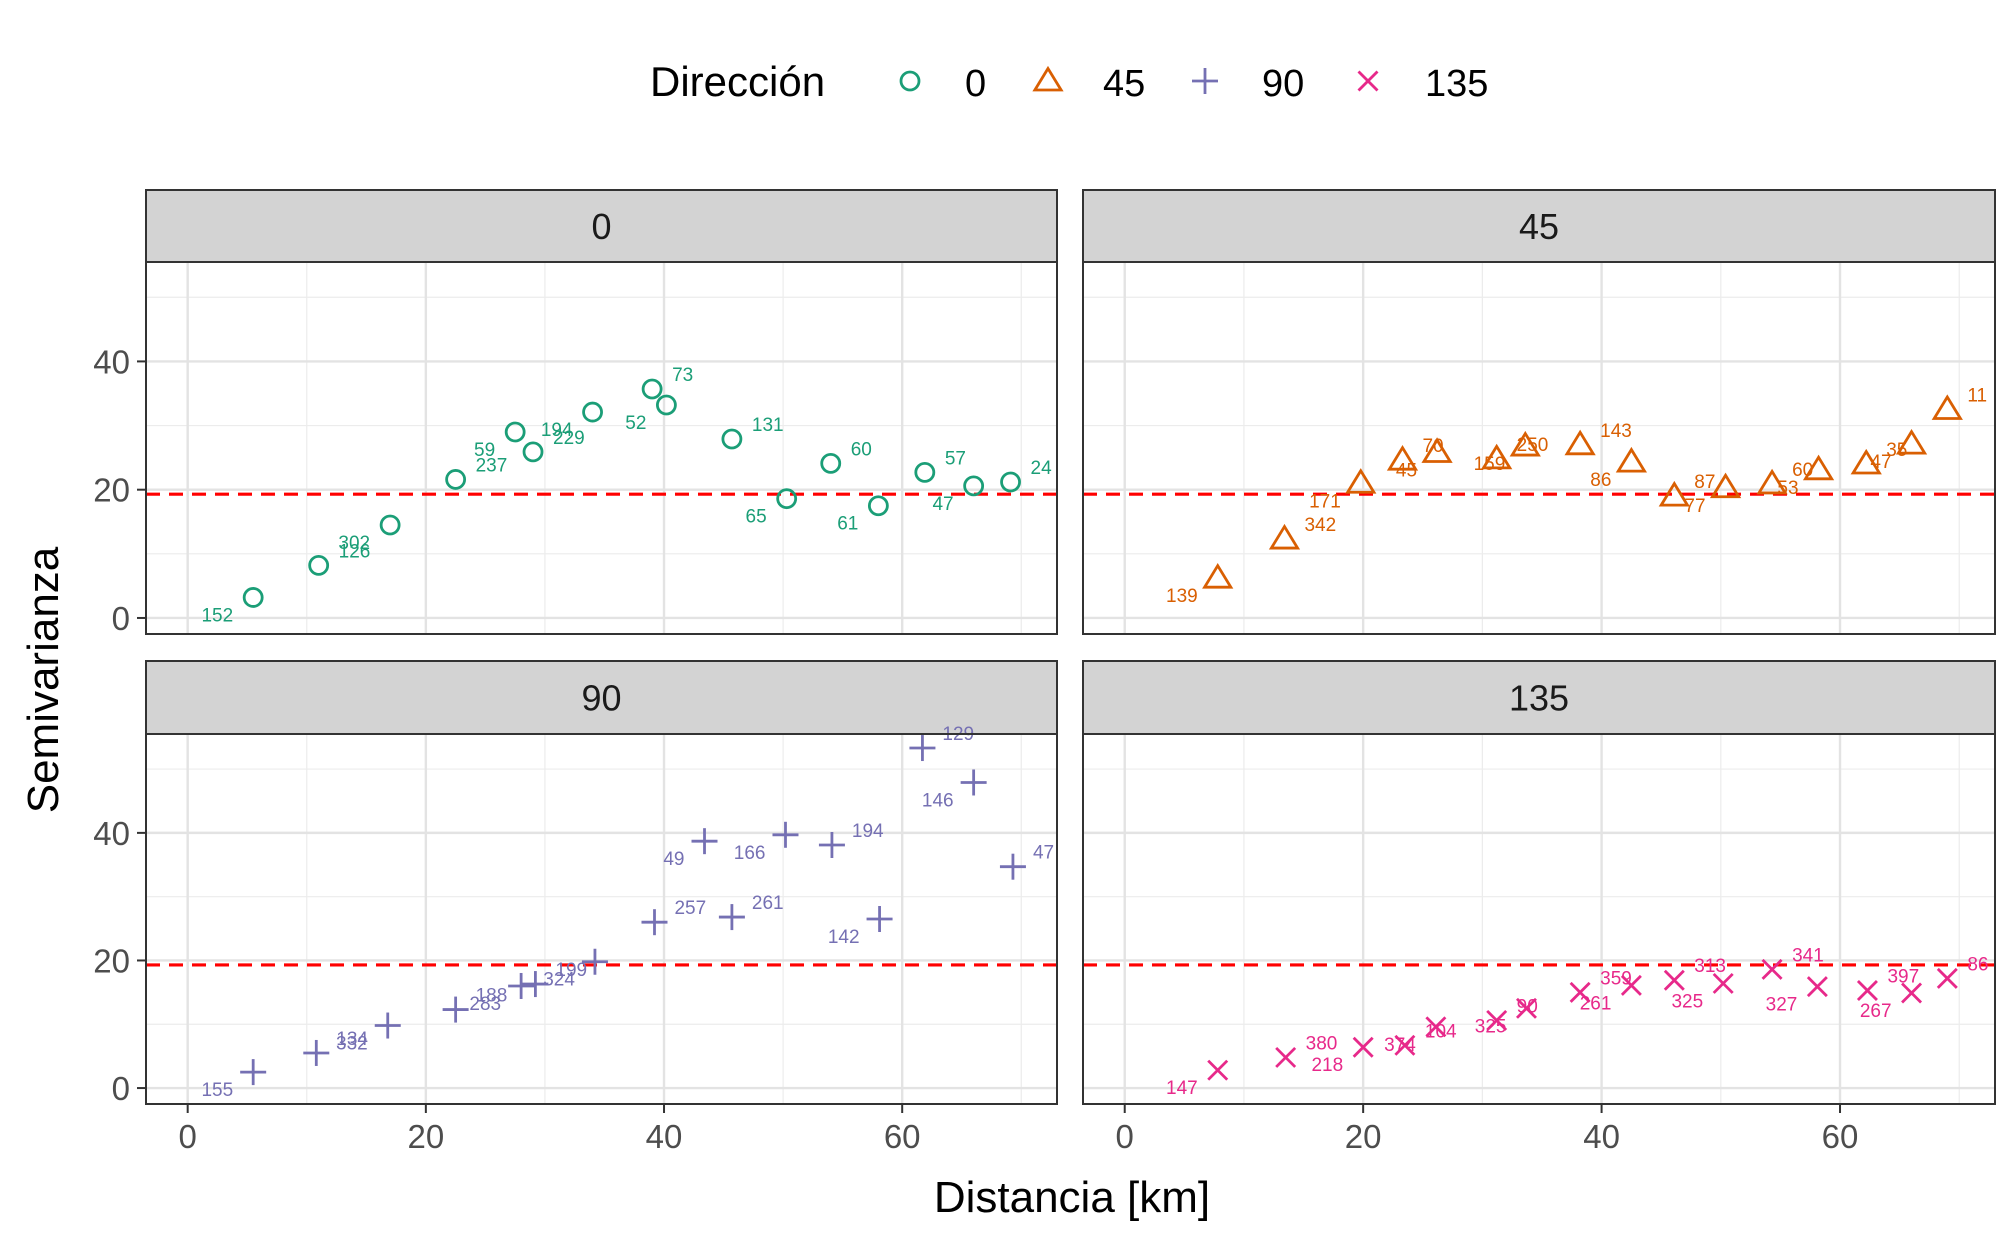  What do you see at coordinates (1539, 226) in the screenshot?
I see `strip-label-45: 45` at bounding box center [1539, 226].